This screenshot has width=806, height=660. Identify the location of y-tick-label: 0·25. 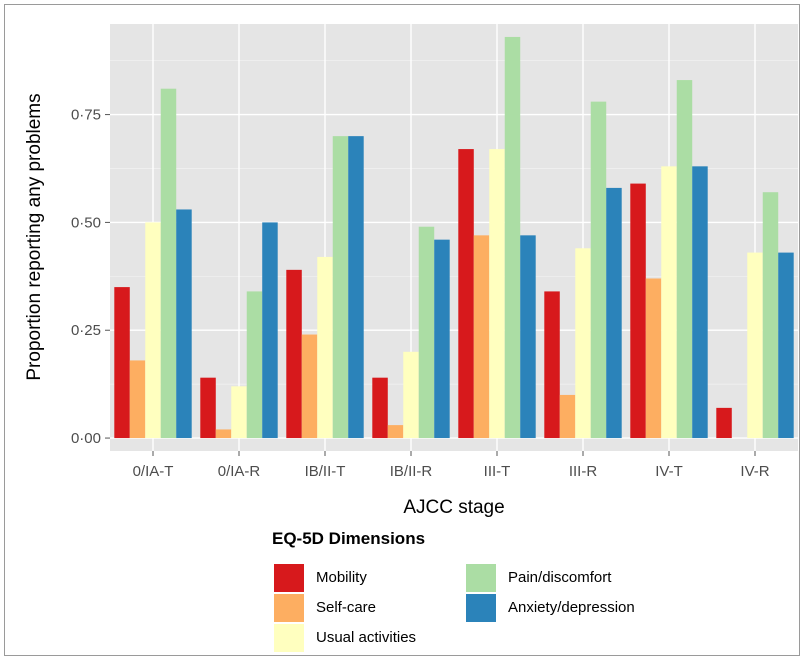
(86, 330).